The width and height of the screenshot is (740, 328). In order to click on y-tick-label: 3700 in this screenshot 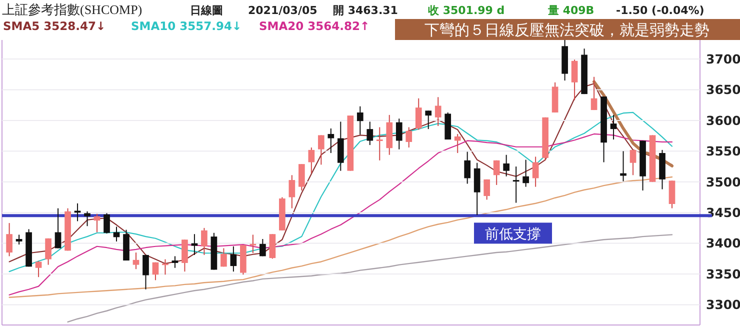, I will do `click(723, 58)`.